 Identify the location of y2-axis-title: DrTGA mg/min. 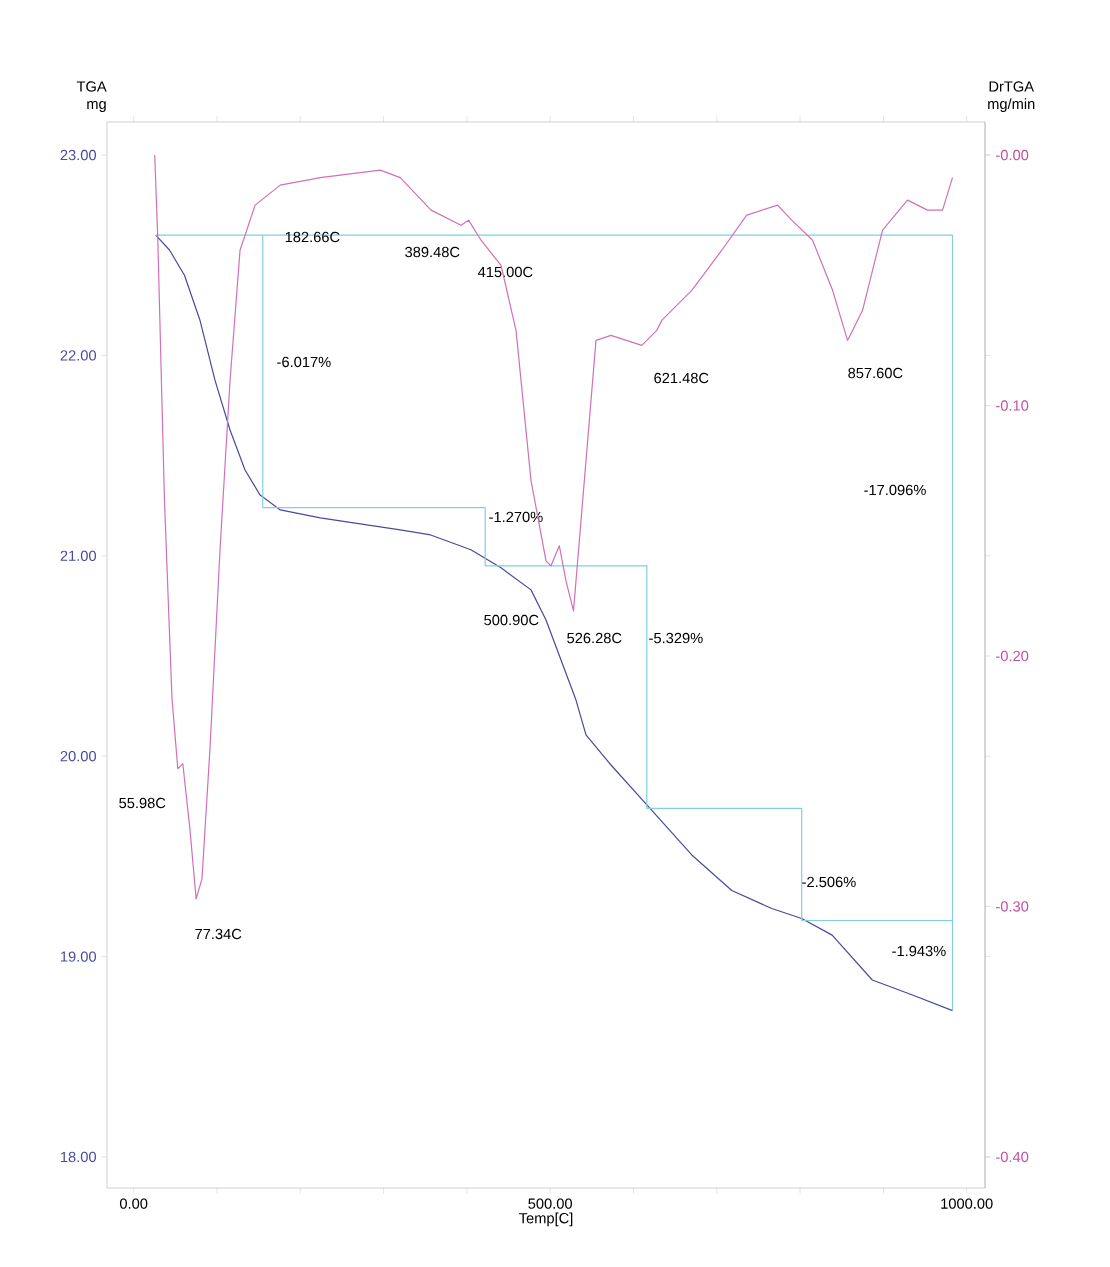
(1011, 96).